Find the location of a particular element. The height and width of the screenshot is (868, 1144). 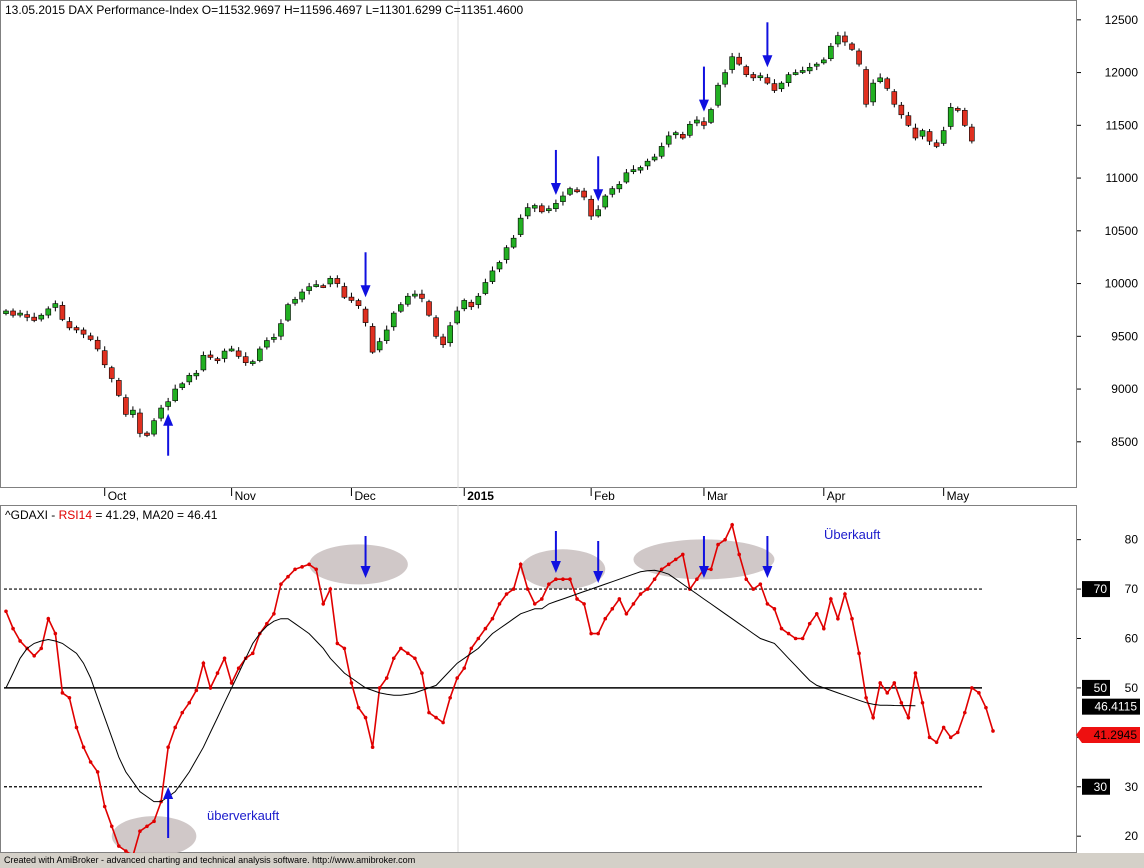

rsi-tick-label: 30 is located at coordinates (1132, 787).